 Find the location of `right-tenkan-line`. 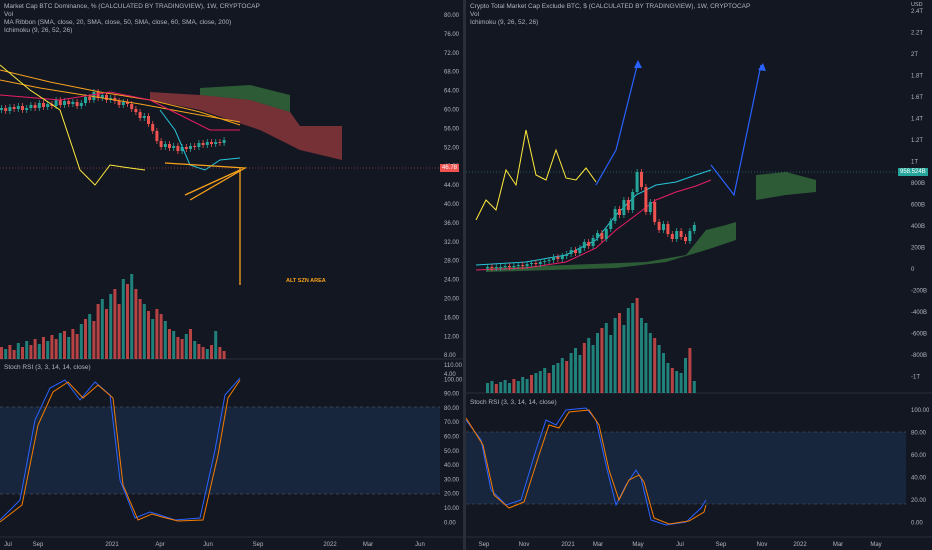

right-tenkan-line is located at coordinates (593, 217).